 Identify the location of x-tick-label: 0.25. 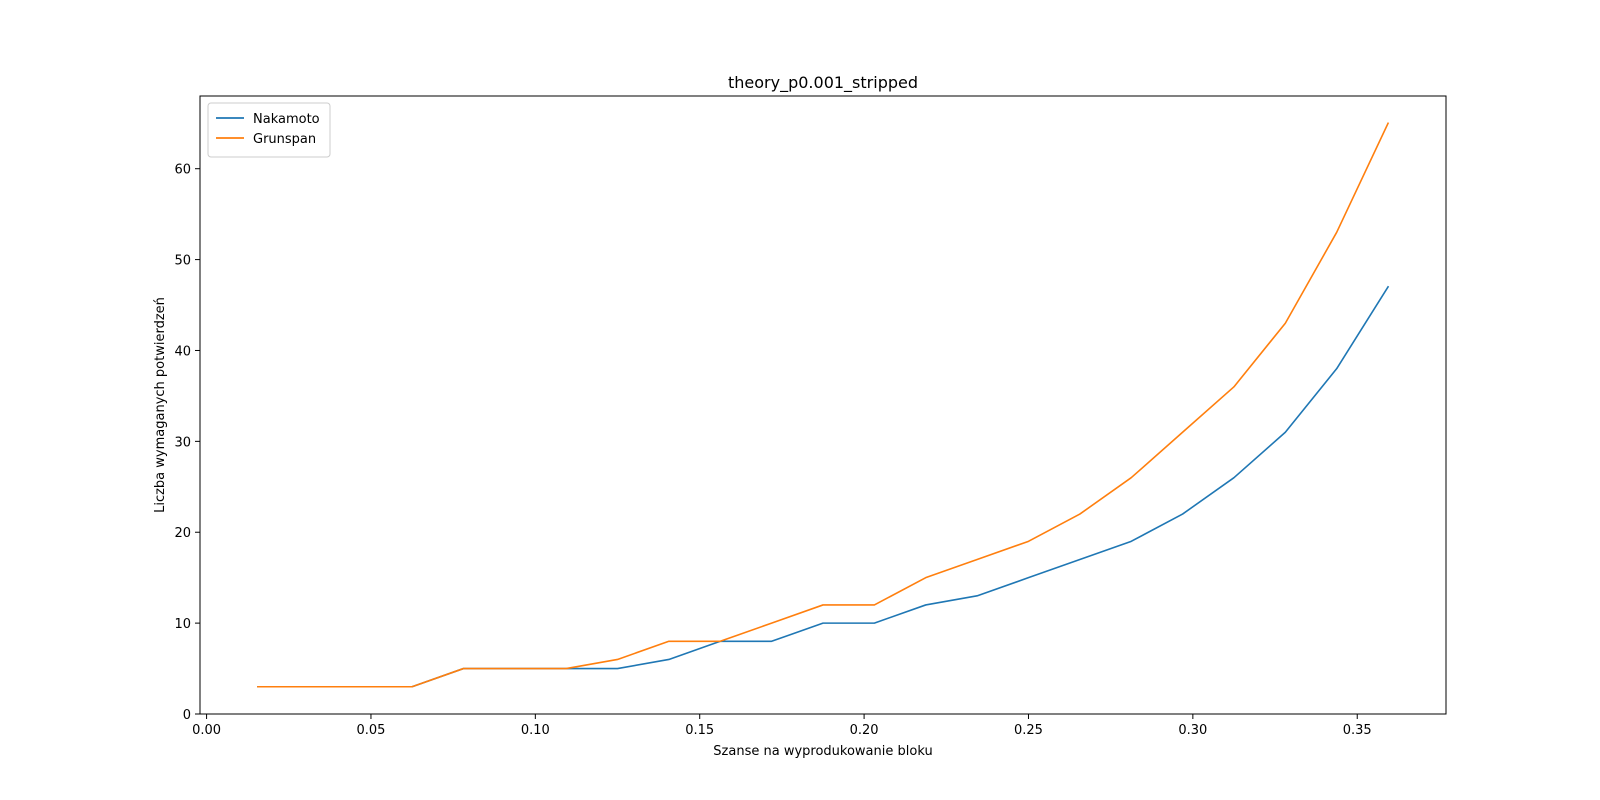
(1028, 730).